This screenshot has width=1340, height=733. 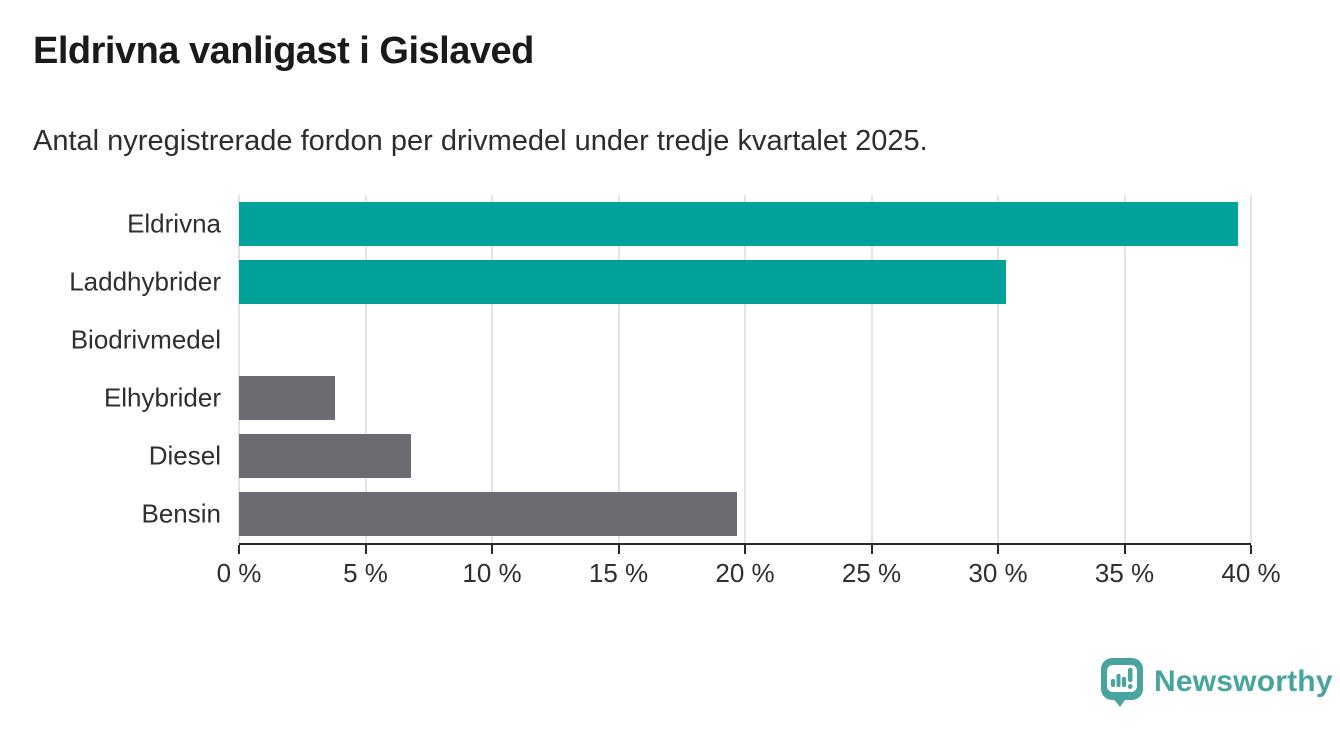 I want to click on brand-footer: Newsworthy, so click(x=1216, y=682).